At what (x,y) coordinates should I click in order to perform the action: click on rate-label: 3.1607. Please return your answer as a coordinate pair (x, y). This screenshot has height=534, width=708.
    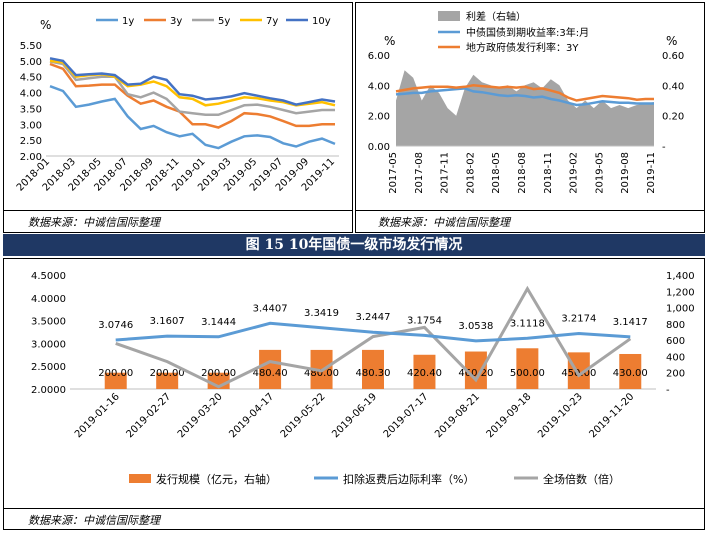
    Looking at the image, I should click on (167, 321).